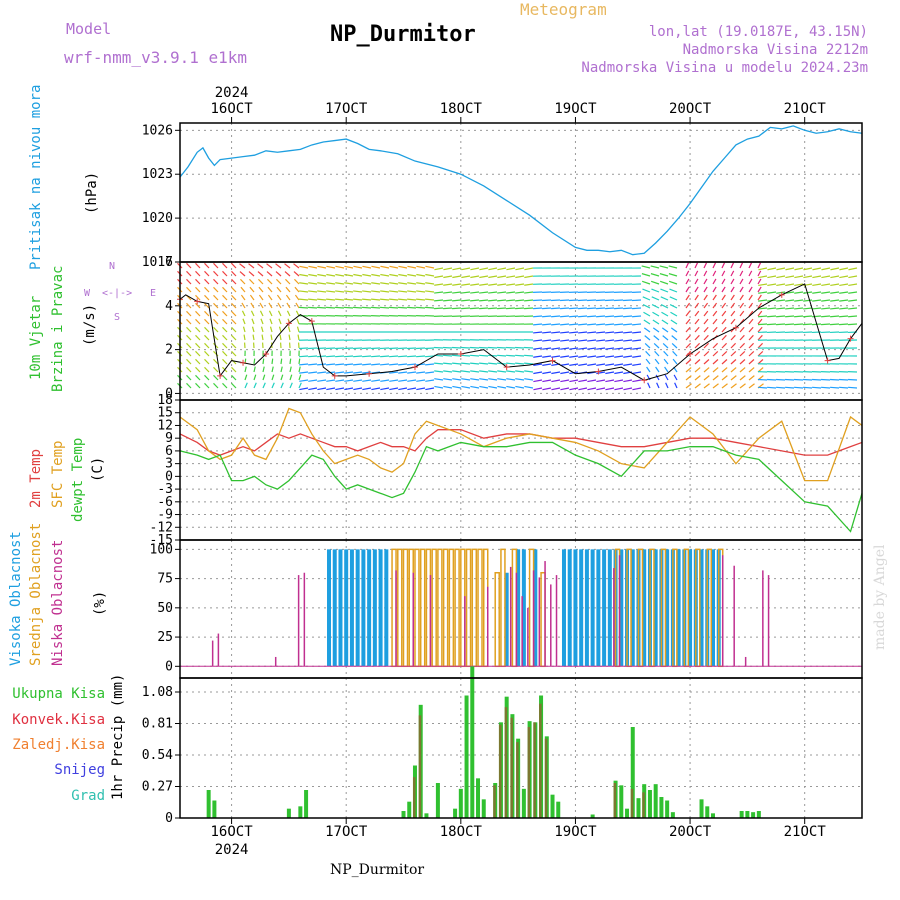 Image resolution: width=900 pixels, height=900 pixels. What do you see at coordinates (157, 130) in the screenshot?
I see `y-tick-label: 1026` at bounding box center [157, 130].